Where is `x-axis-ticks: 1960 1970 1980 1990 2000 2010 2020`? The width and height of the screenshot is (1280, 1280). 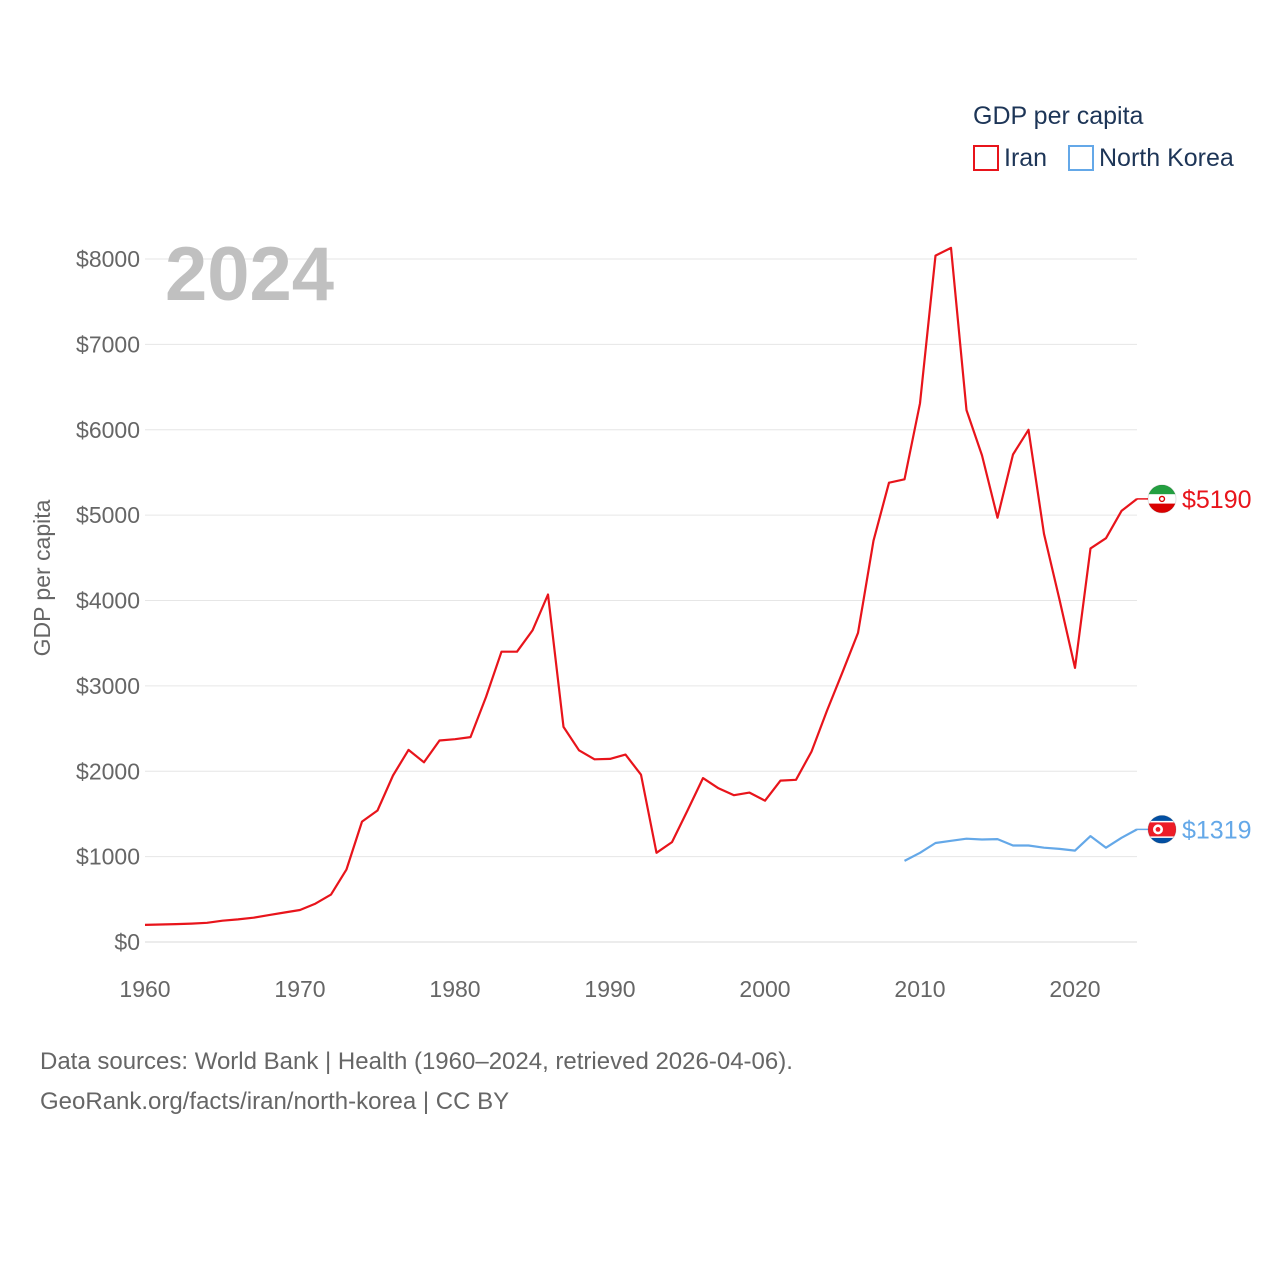 x-axis-ticks: 1960 1970 1980 1990 2000 2010 2020 is located at coordinates (609, 989).